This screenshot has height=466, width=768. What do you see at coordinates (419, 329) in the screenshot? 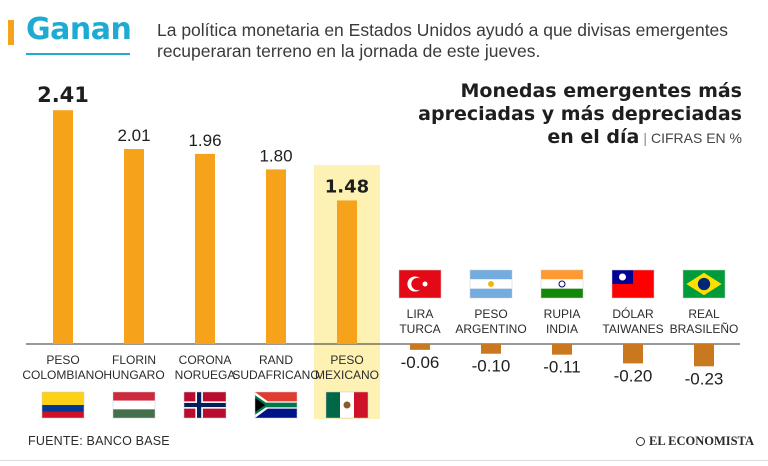
I see `category-label-try-1: TURCA` at bounding box center [419, 329].